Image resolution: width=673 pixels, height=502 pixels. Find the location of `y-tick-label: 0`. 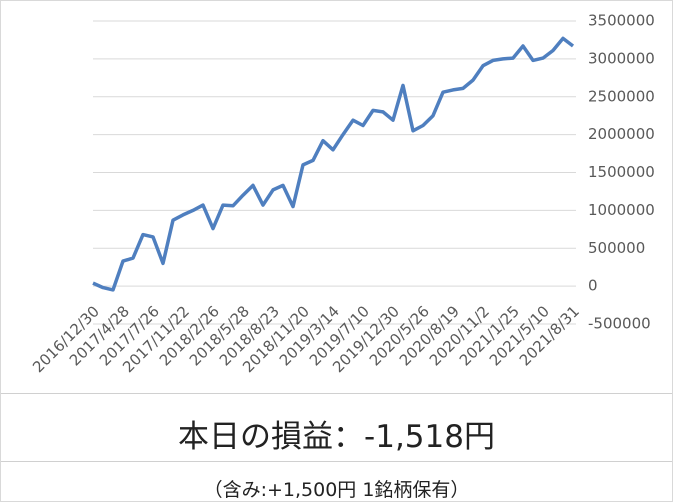

y-tick-label: 0 is located at coordinates (593, 286).